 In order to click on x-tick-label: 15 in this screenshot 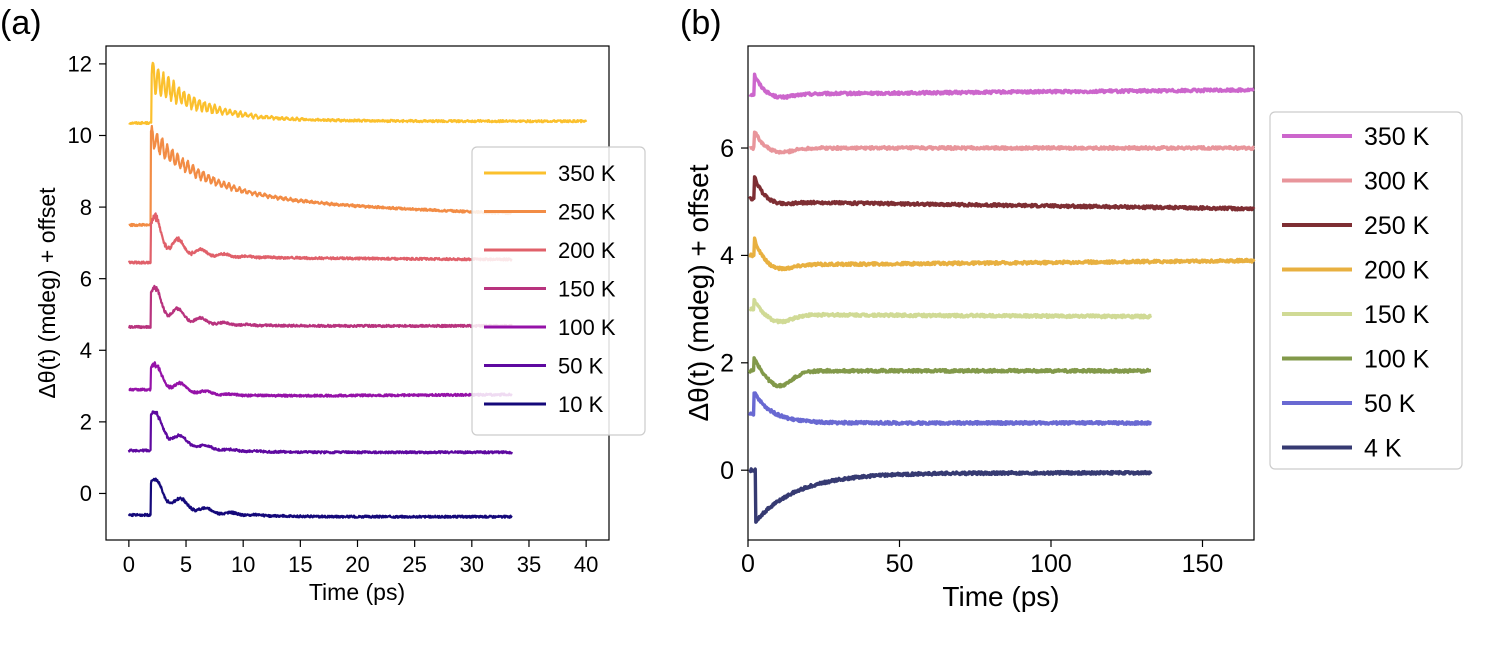, I will do `click(300, 564)`.